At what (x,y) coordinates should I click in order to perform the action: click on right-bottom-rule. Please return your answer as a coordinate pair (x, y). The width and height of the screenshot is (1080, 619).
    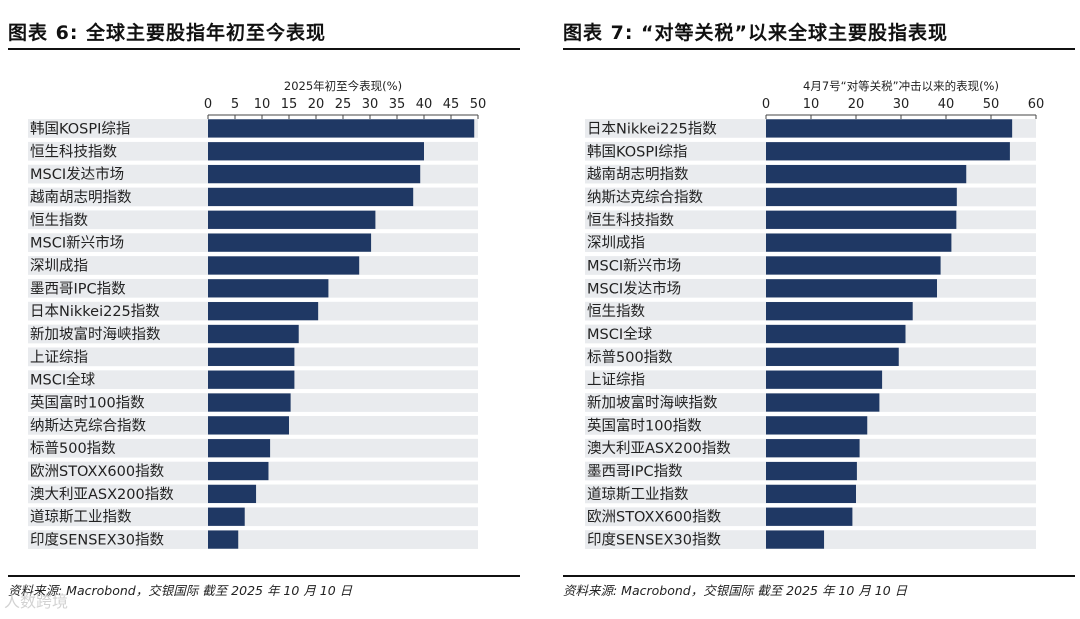
    Looking at the image, I should click on (819, 576).